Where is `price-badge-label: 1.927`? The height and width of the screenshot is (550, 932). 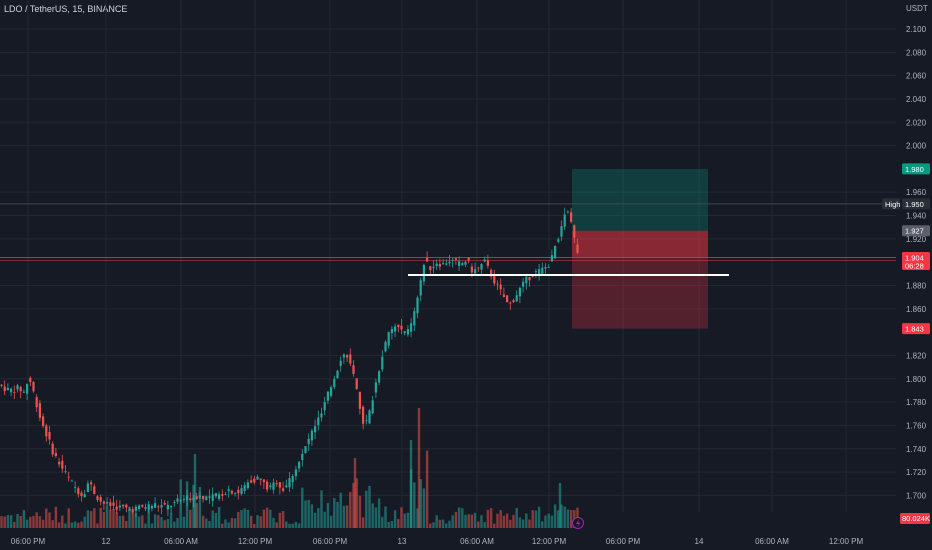
price-badge-label: 1.927 is located at coordinates (914, 231).